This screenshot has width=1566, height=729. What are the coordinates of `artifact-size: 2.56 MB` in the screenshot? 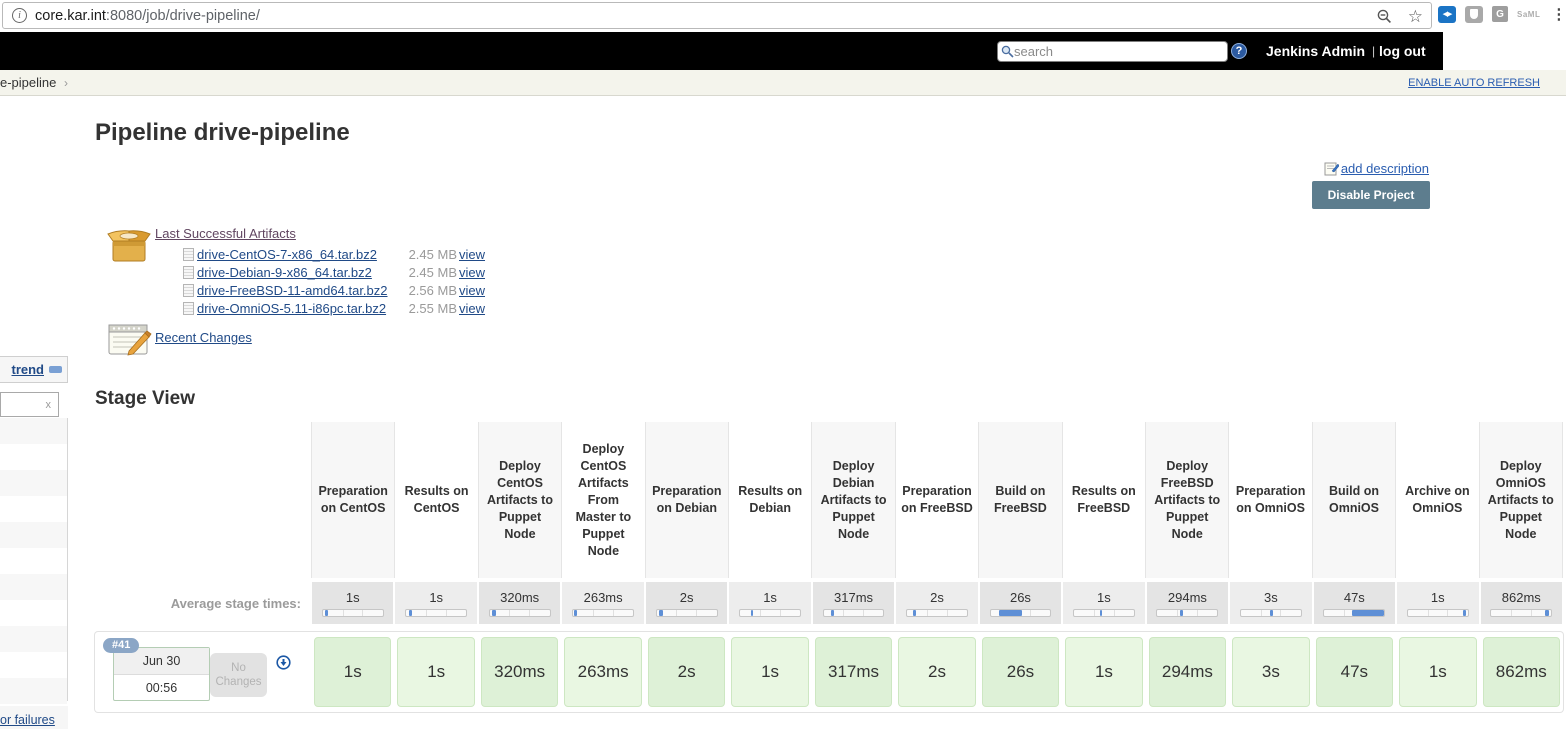 It's located at (432, 290).